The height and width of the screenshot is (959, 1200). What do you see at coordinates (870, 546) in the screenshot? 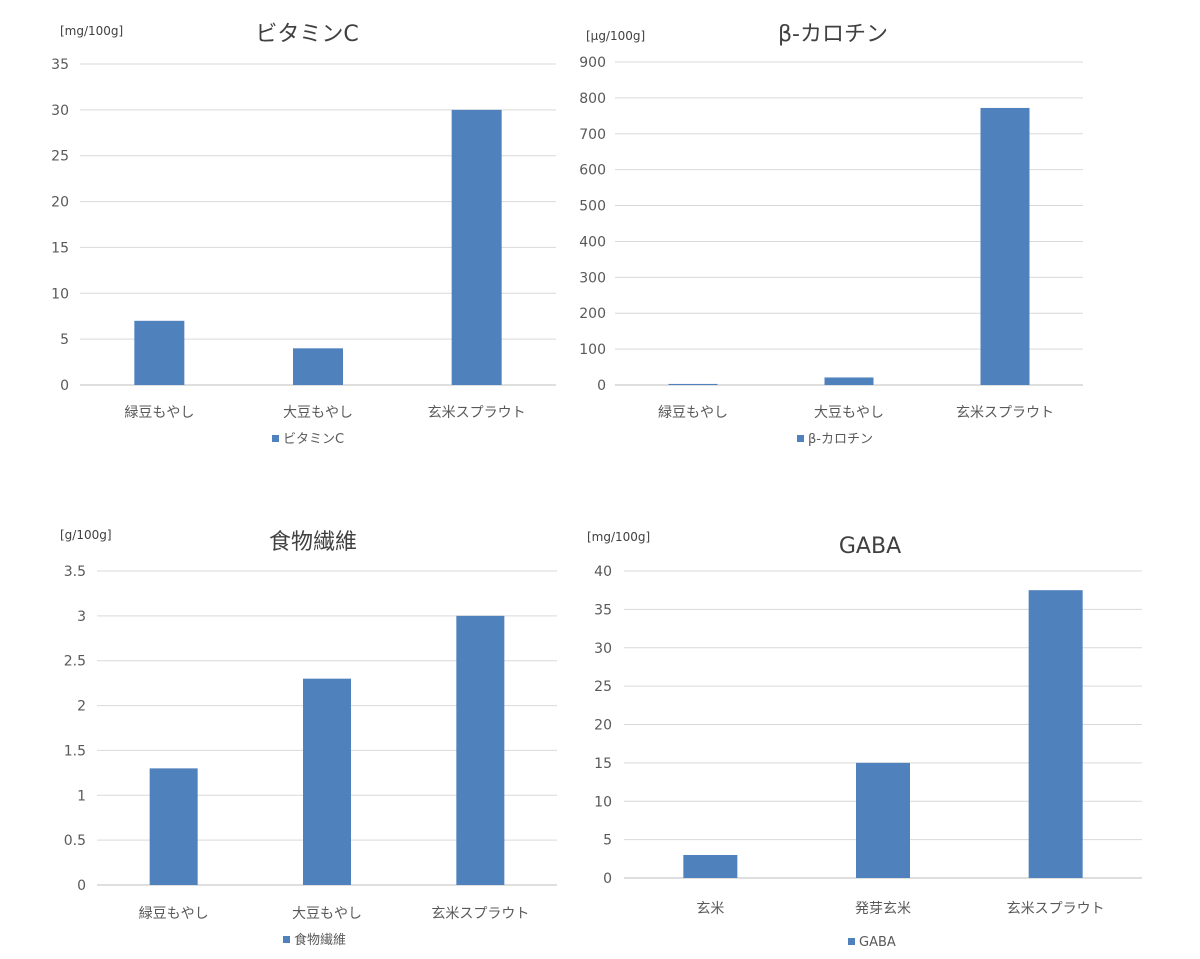
I see `chart-title: GABA` at bounding box center [870, 546].